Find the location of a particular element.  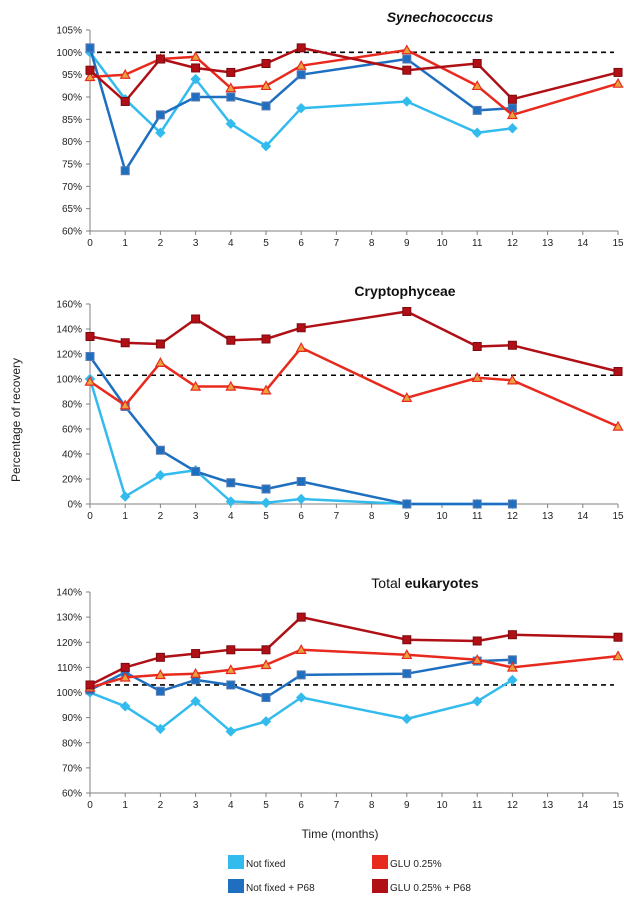

y-tick-label: 65% is located at coordinates (72, 209).